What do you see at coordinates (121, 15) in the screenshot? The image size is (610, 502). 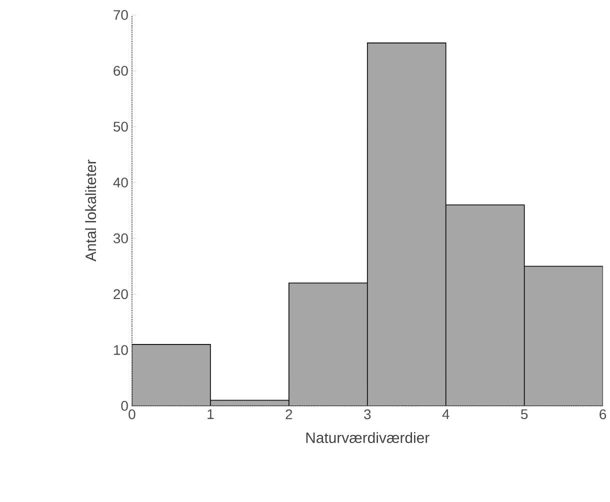 I see `y-tick-label: 70` at bounding box center [121, 15].